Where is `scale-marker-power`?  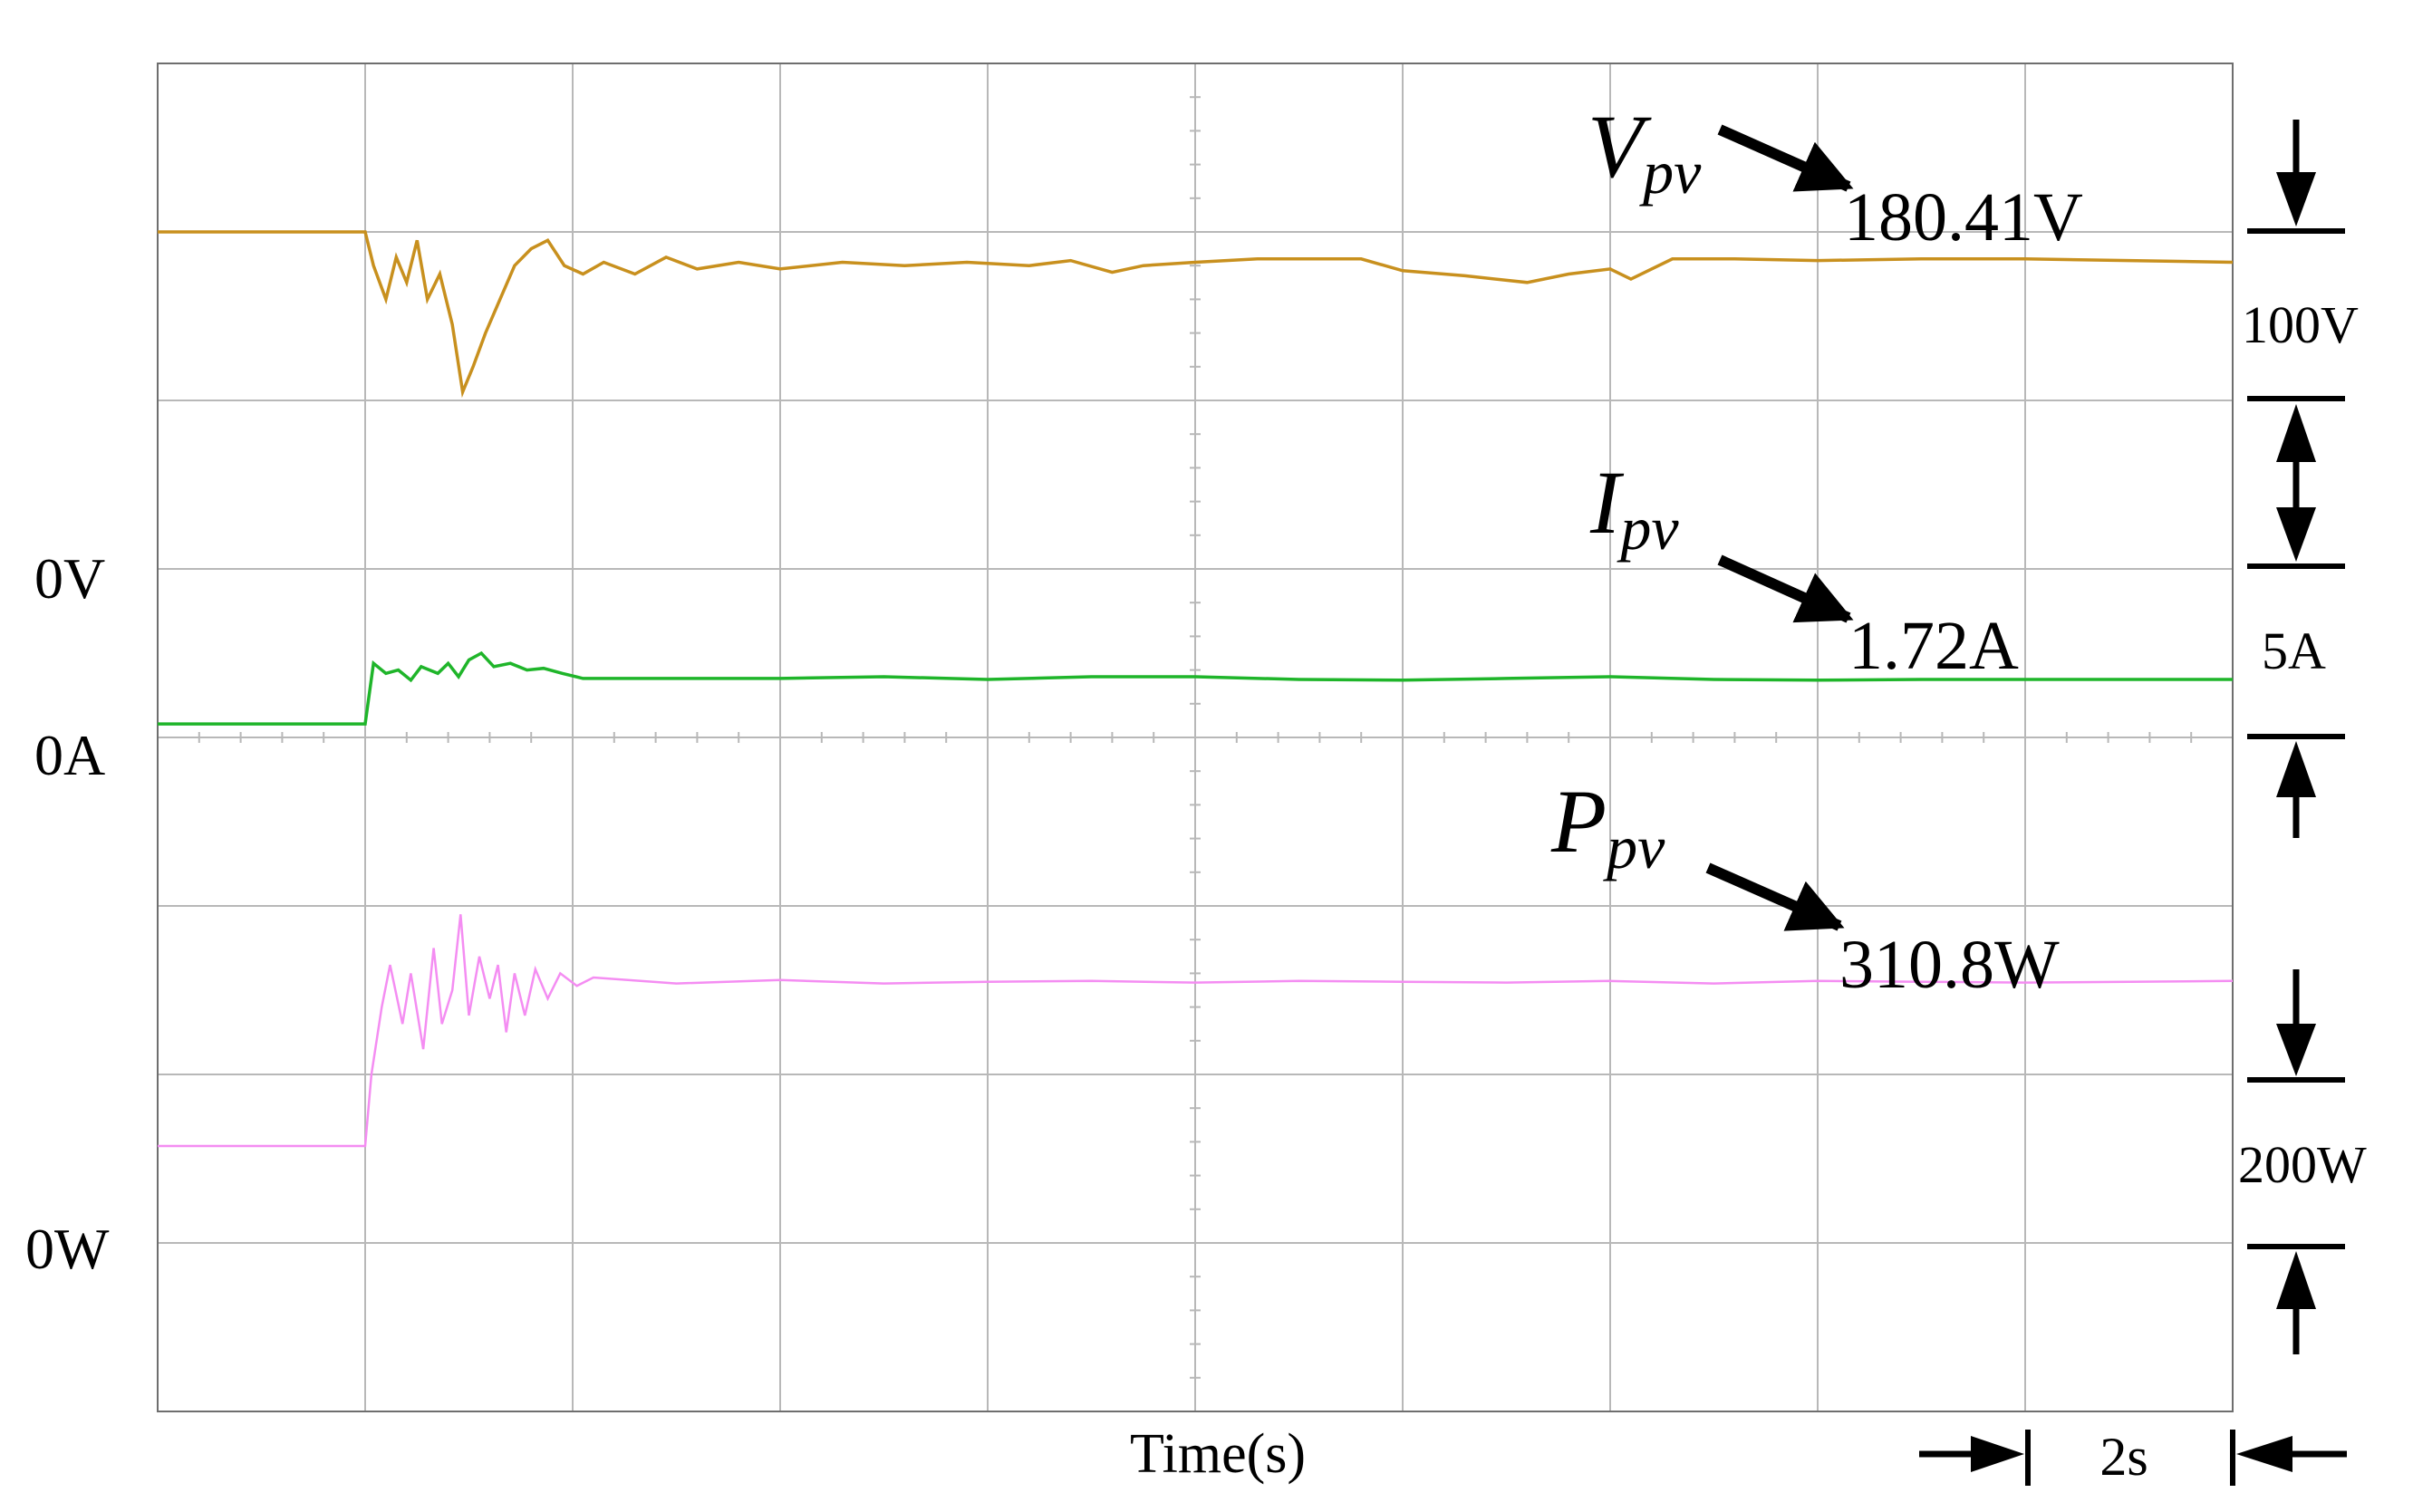 scale-marker-power is located at coordinates (2296, 1161).